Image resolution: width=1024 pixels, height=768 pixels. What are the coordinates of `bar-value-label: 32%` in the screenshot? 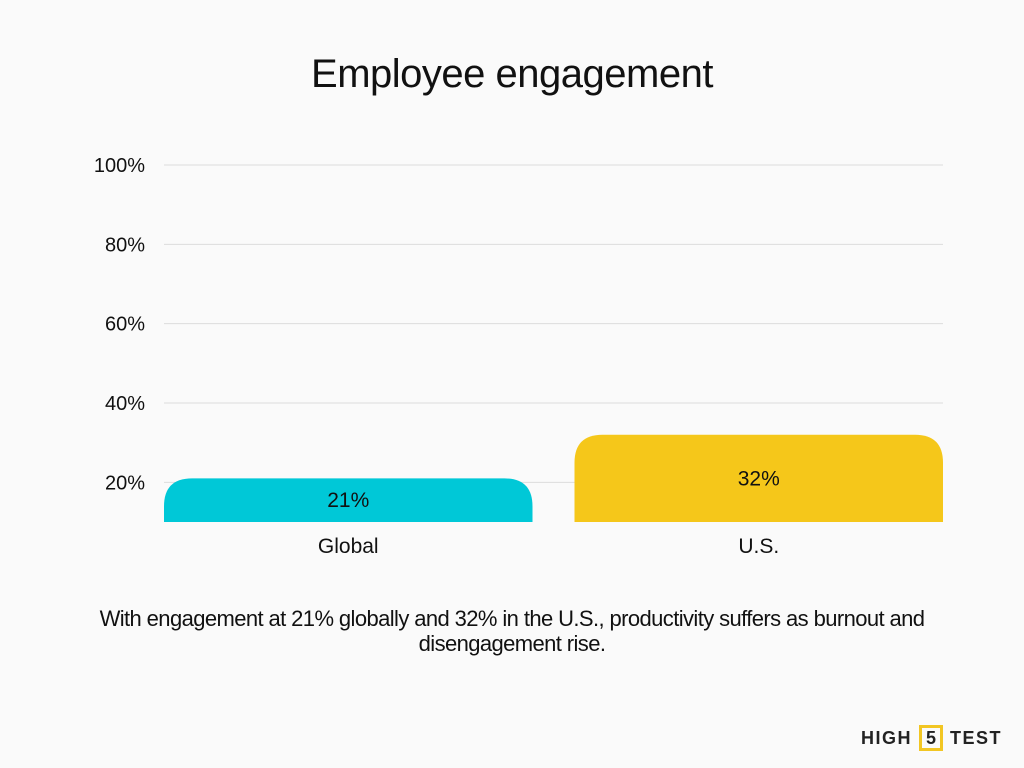 It's located at (759, 478).